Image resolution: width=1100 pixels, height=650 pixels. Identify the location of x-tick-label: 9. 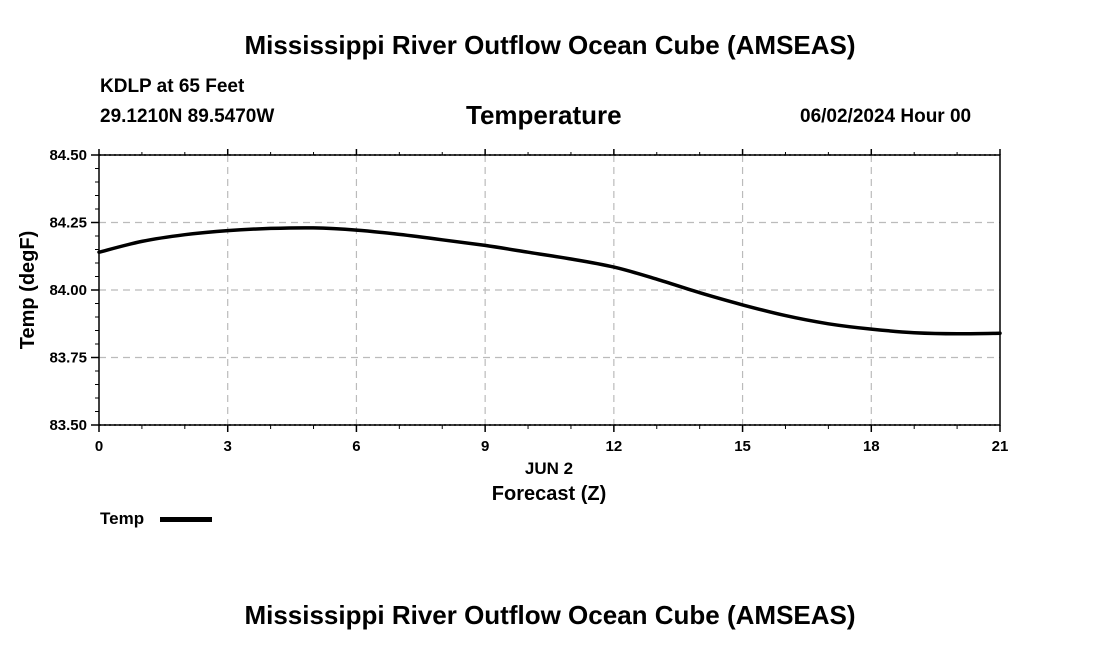
(485, 446).